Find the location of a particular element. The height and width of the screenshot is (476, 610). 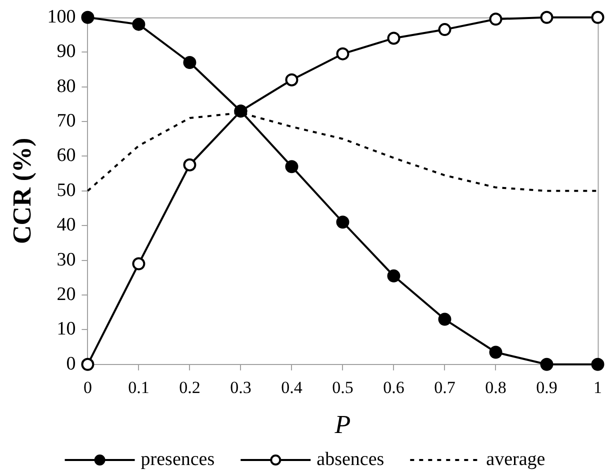

x-tick-label: 0.5 is located at coordinates (343, 388).